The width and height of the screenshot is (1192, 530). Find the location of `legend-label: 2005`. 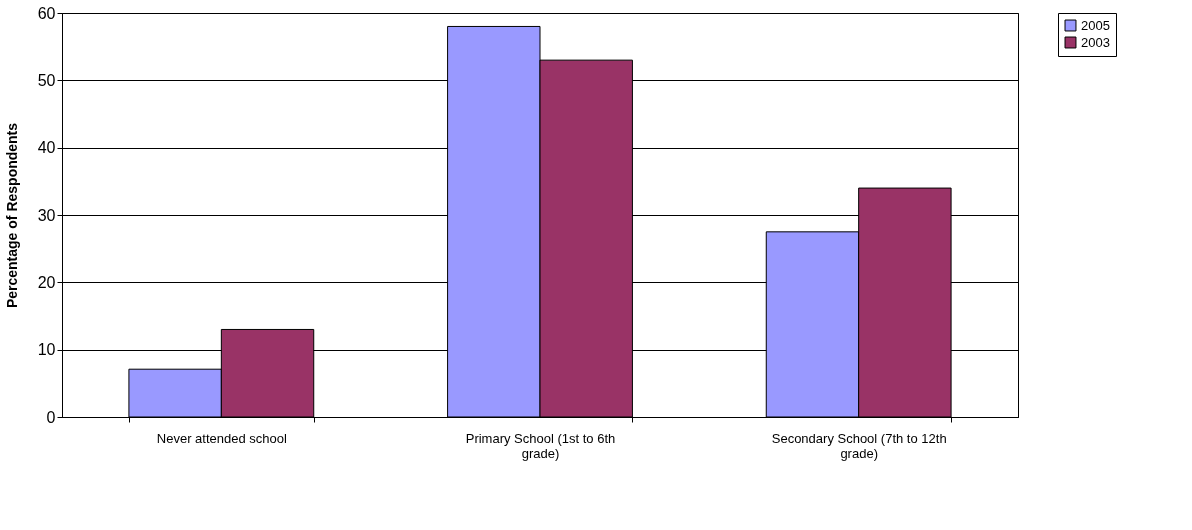

legend-label: 2005 is located at coordinates (1095, 25).